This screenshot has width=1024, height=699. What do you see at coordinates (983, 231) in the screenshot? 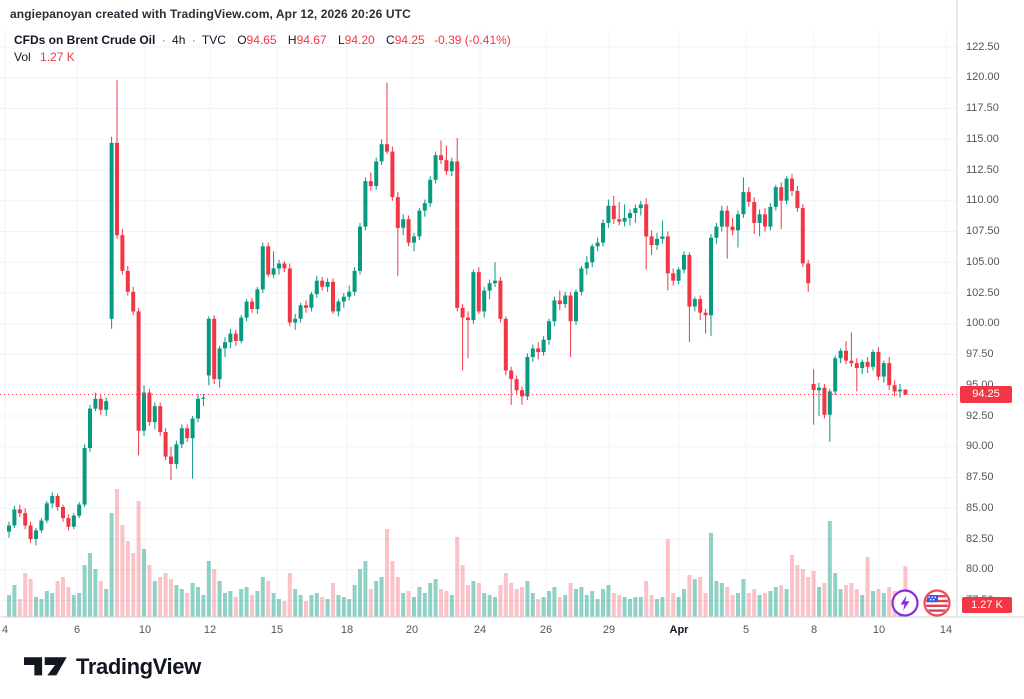
I see `price-axis-label: 107.50` at bounding box center [983, 231].